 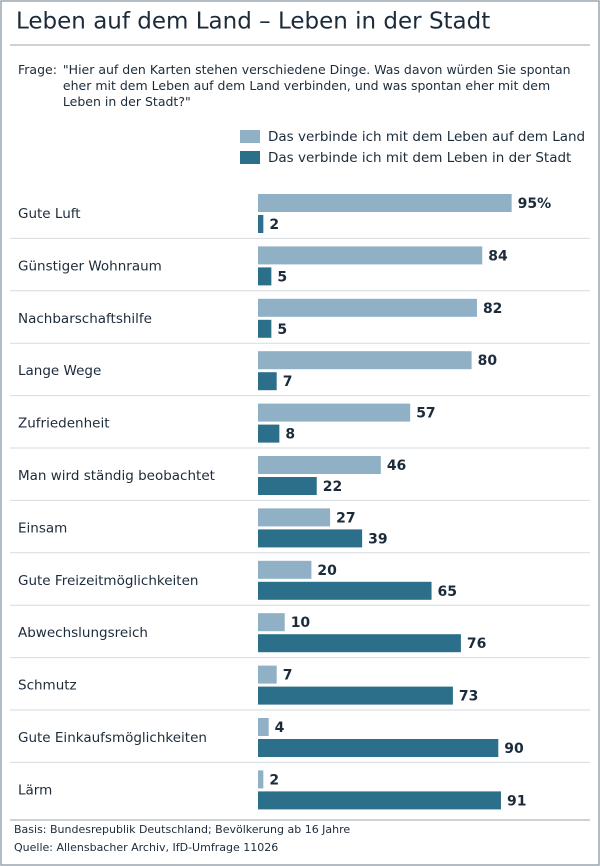 I want to click on category-label: Lange Wege, so click(x=59, y=371).